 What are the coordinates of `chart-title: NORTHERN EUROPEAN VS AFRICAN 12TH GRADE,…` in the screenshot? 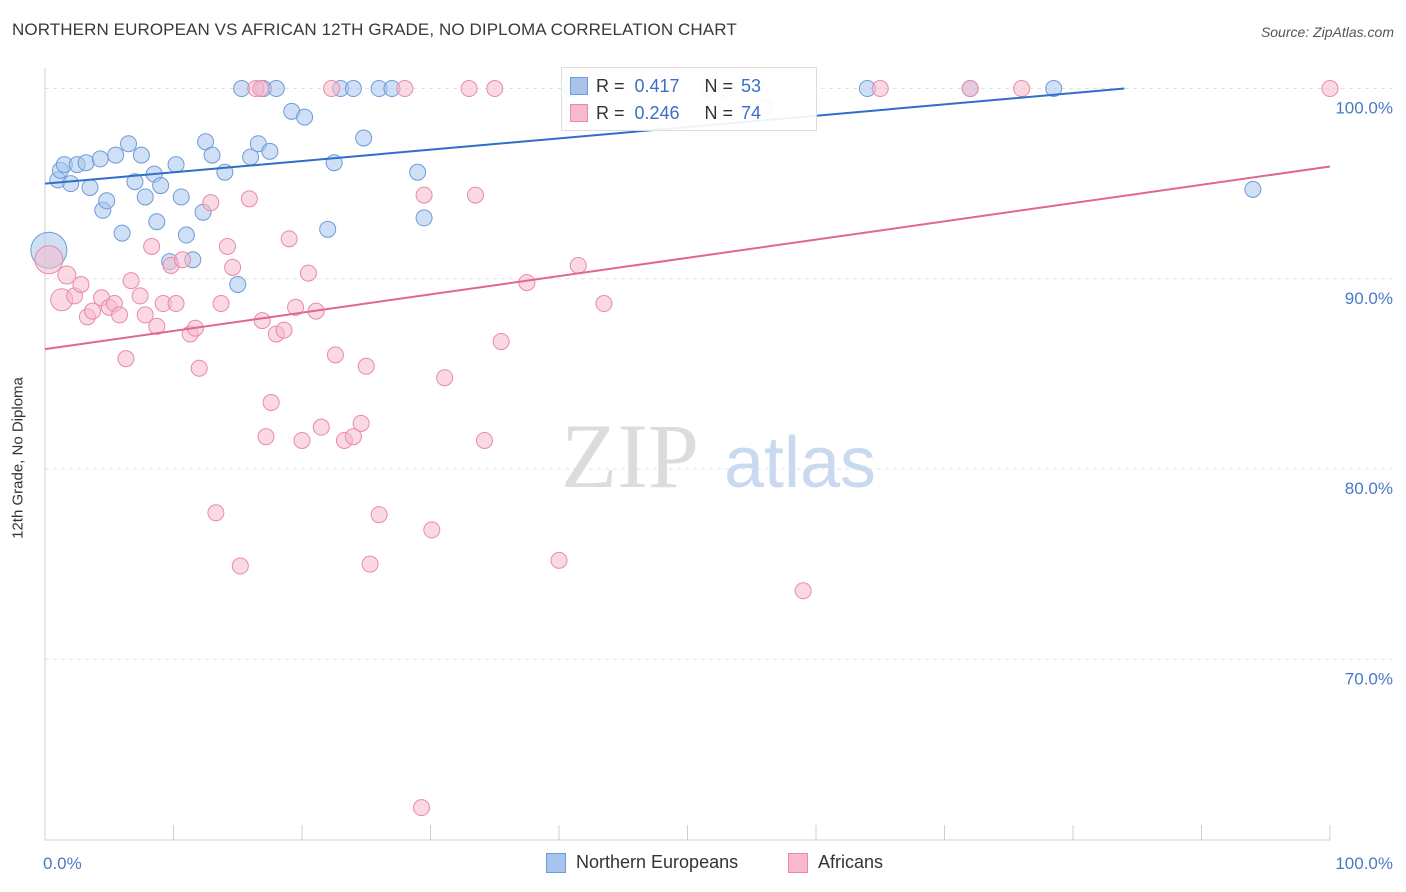 It's located at (374, 29).